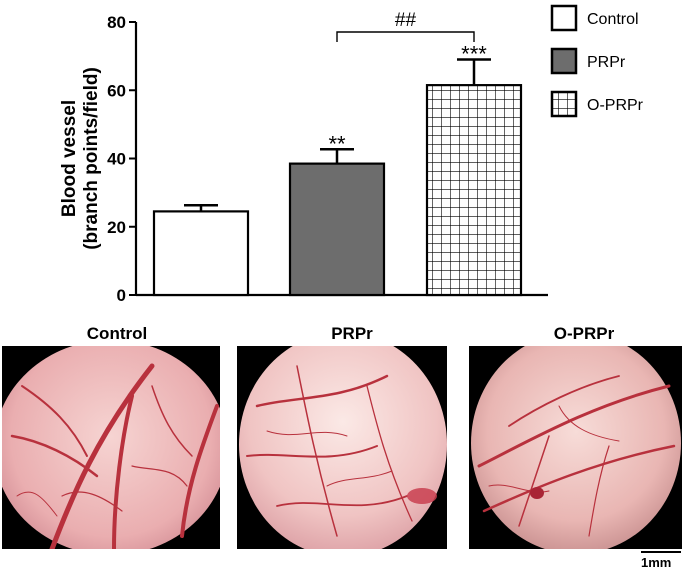 The width and height of the screenshot is (685, 572). Describe the element at coordinates (116, 90) in the screenshot. I see `y-tick-label-3: 60` at that location.